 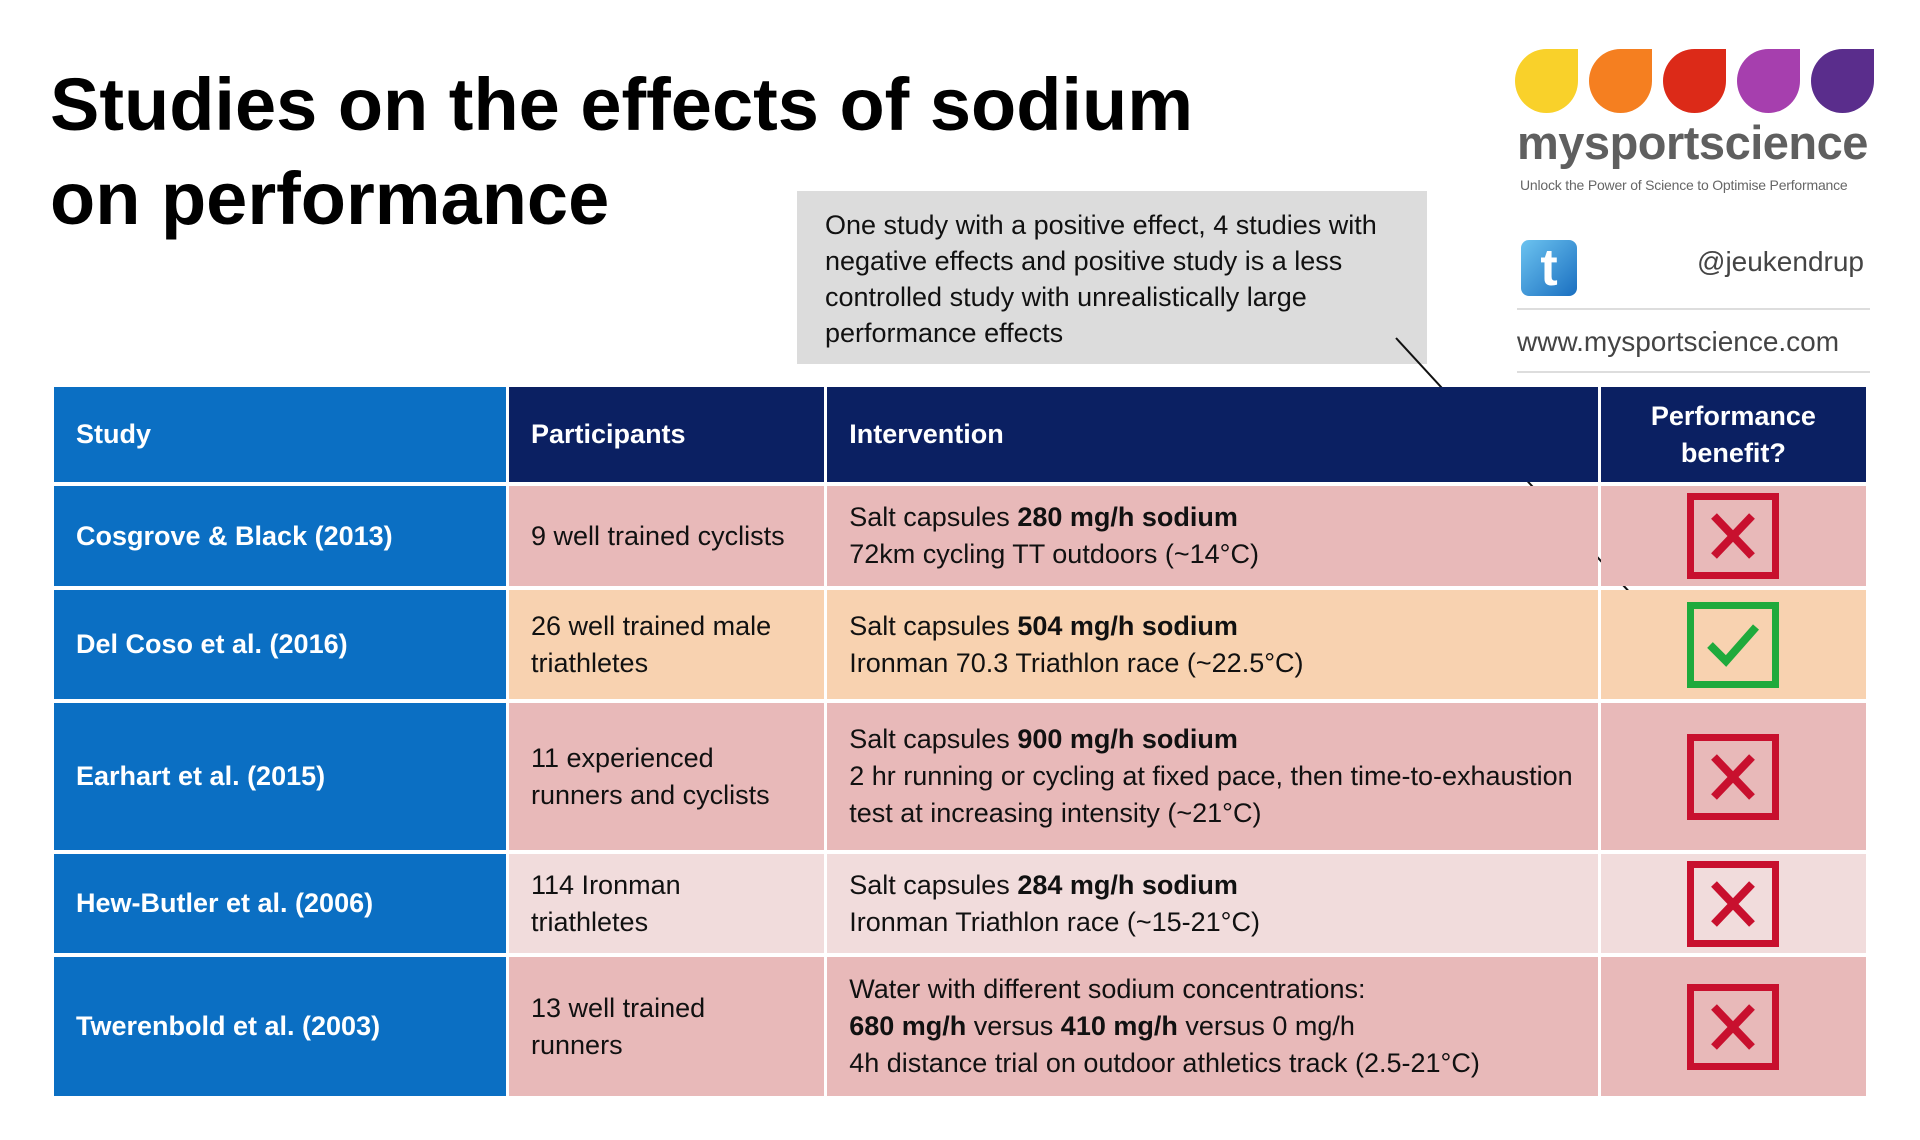 What do you see at coordinates (1127, 739) in the screenshot?
I see `sodium-dose: 900 mg/h sodium` at bounding box center [1127, 739].